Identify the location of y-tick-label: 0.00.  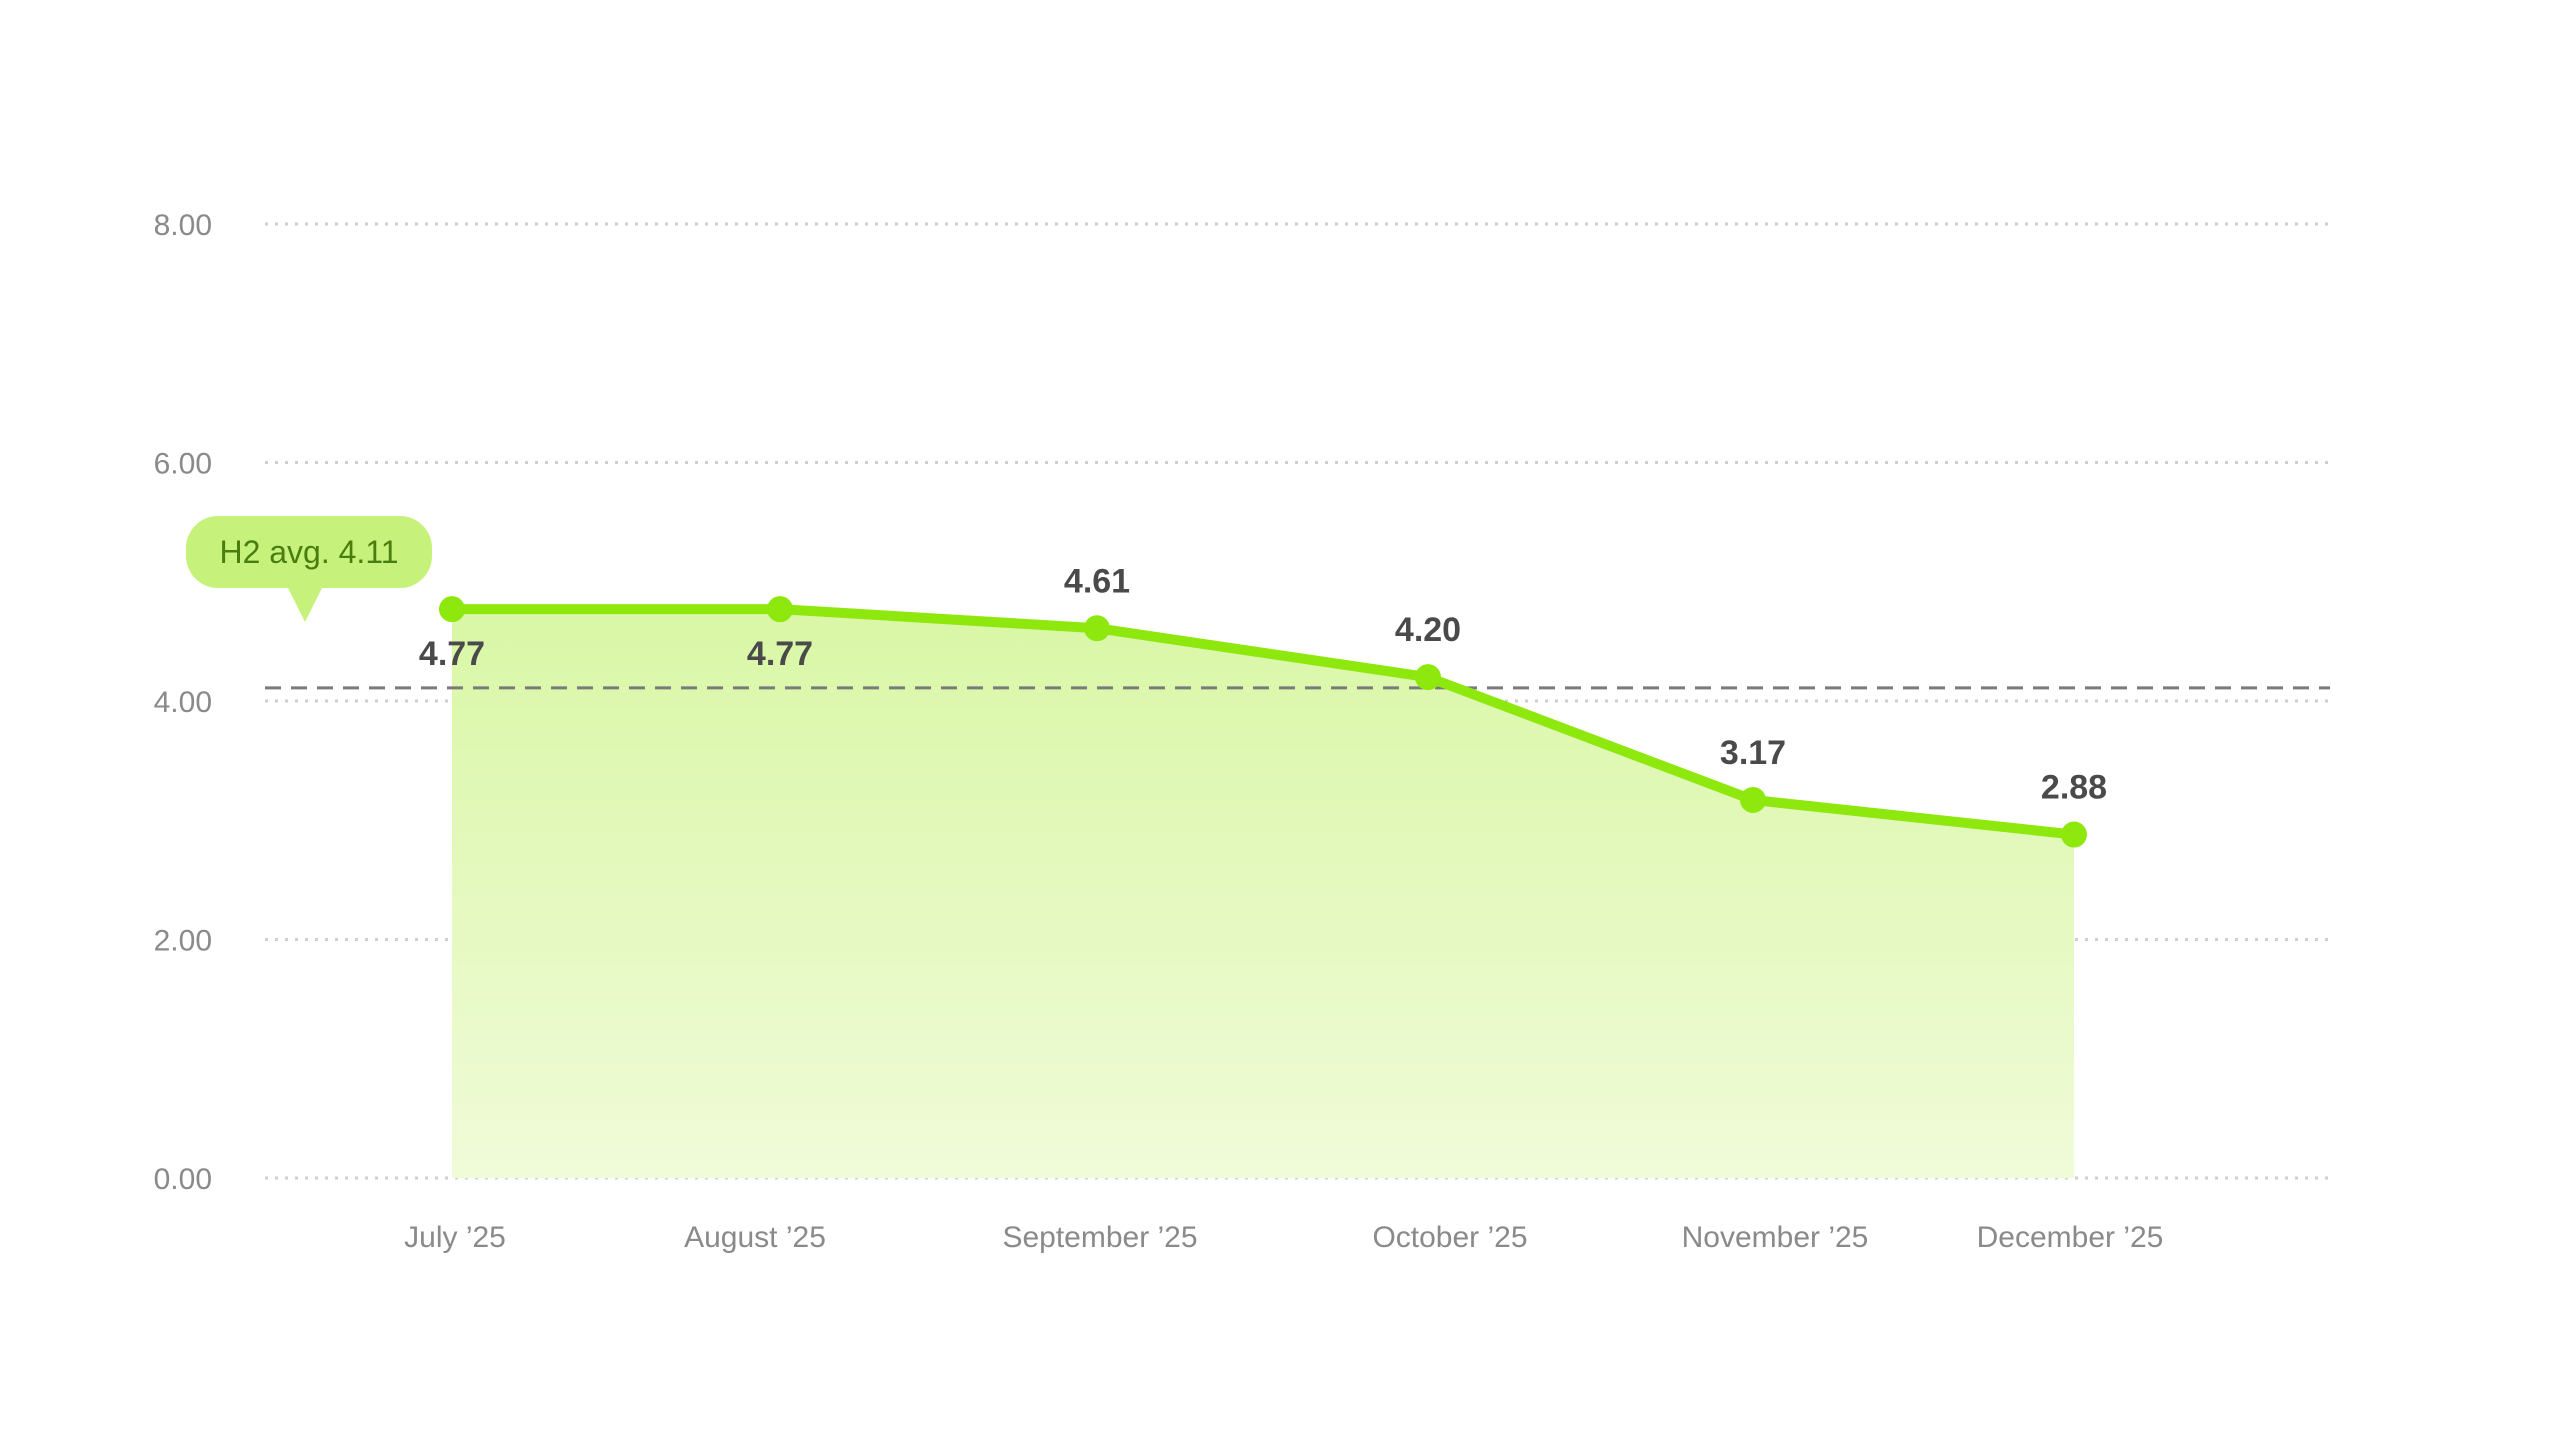
(183, 1179).